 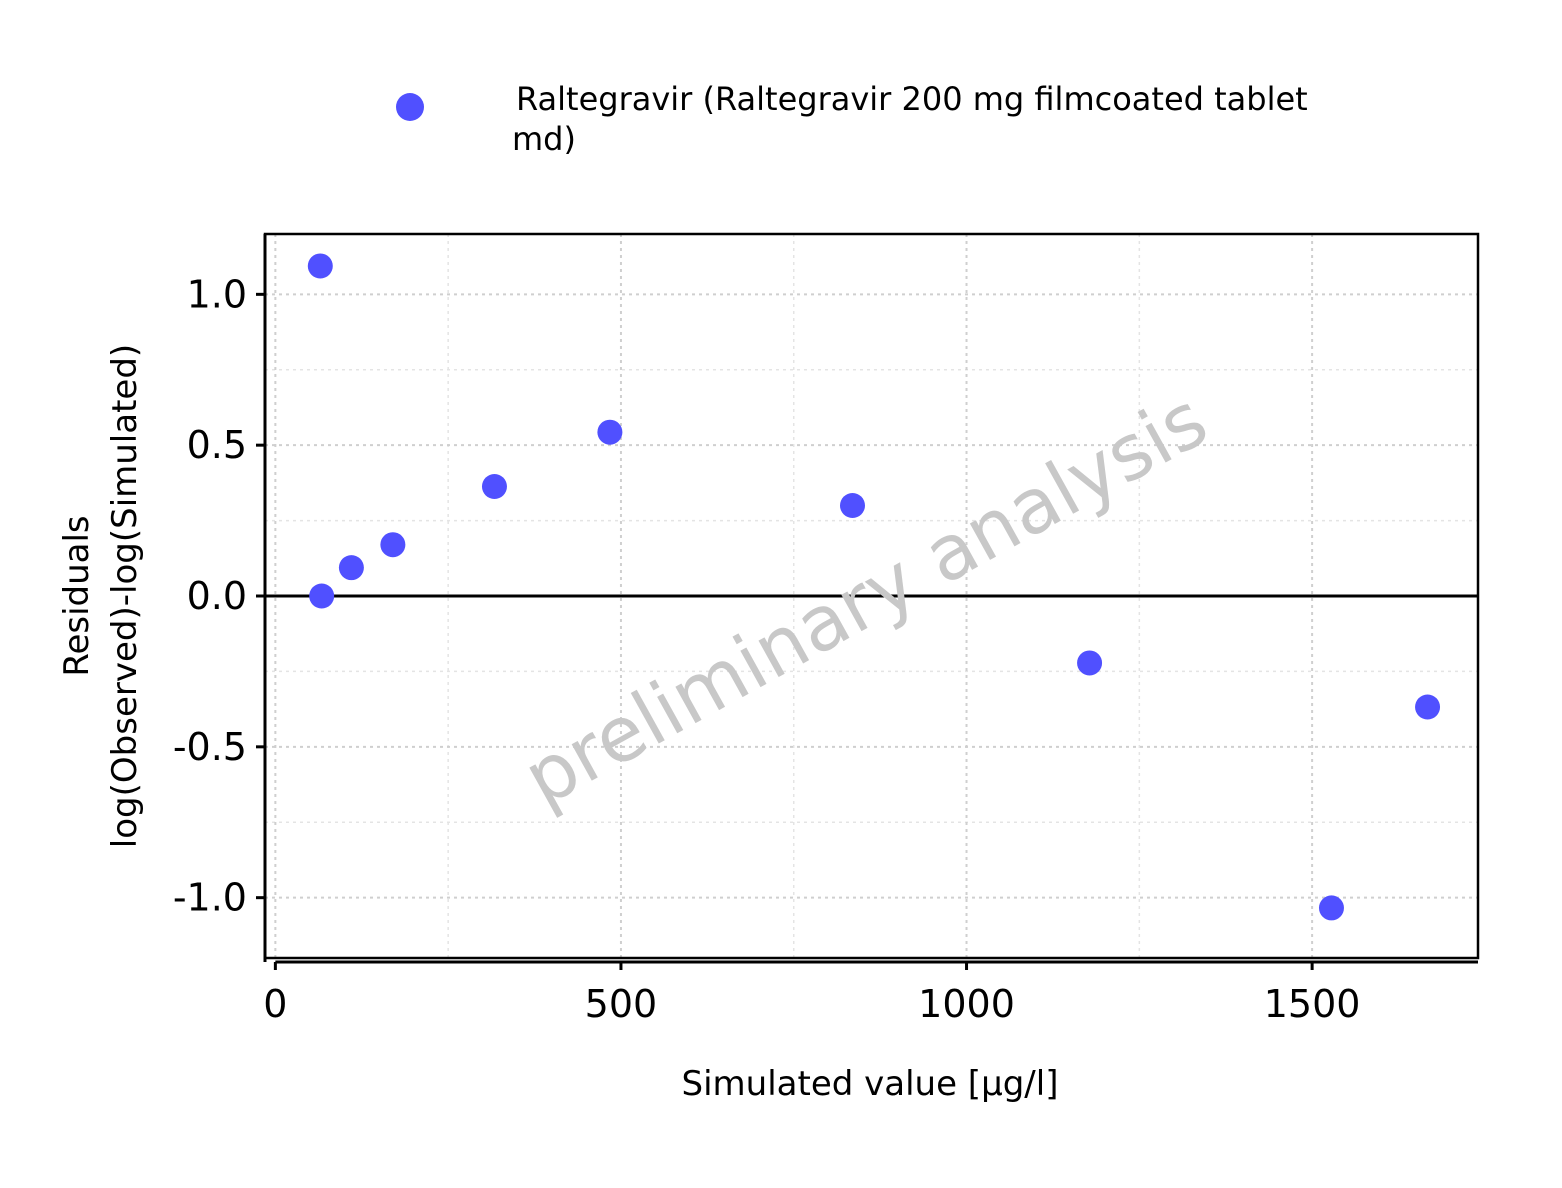 What do you see at coordinates (544, 139) in the screenshot?
I see `legend-label-line-2: md)` at bounding box center [544, 139].